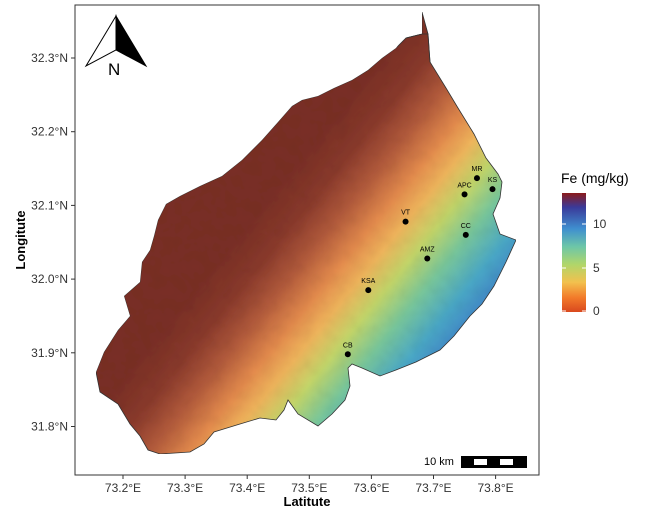 This screenshot has height=512, width=652. Describe the element at coordinates (595, 178) in the screenshot. I see `legend-title: Fe (mg/kg)` at that location.